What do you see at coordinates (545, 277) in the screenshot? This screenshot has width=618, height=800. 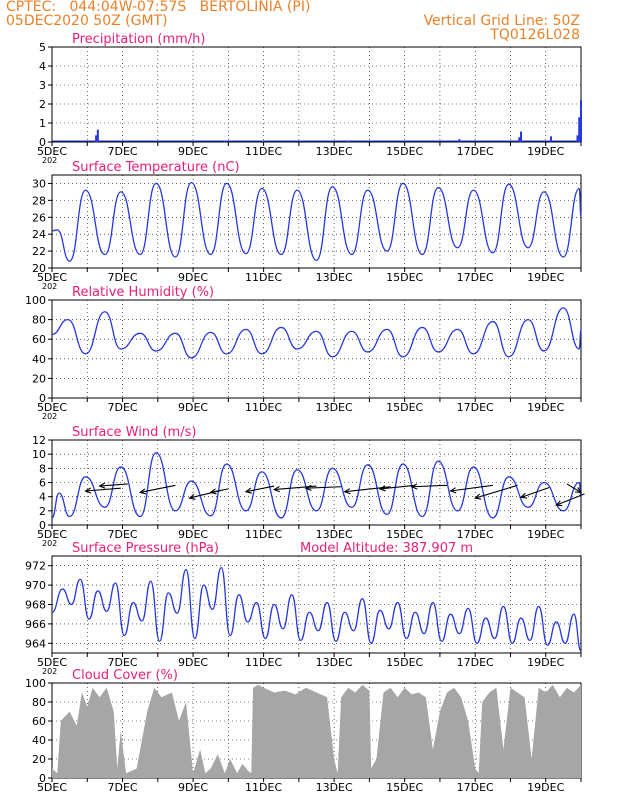 I see `temp-xtick-label: 19DEC` at bounding box center [545, 277].